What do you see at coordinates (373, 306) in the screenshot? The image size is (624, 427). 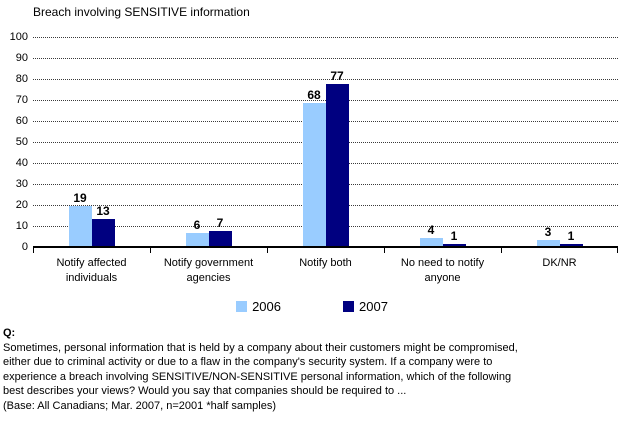 I see `legend-label: 2007` at bounding box center [373, 306].